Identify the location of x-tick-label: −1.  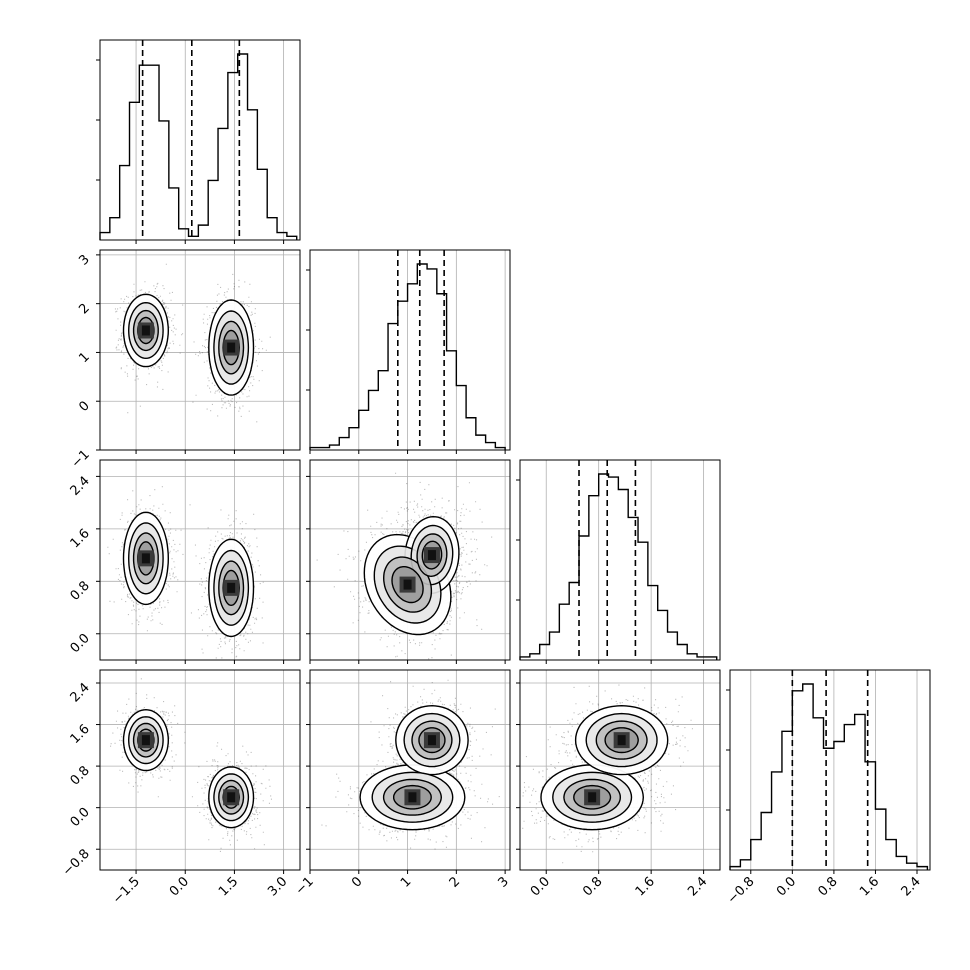
(305, 886).